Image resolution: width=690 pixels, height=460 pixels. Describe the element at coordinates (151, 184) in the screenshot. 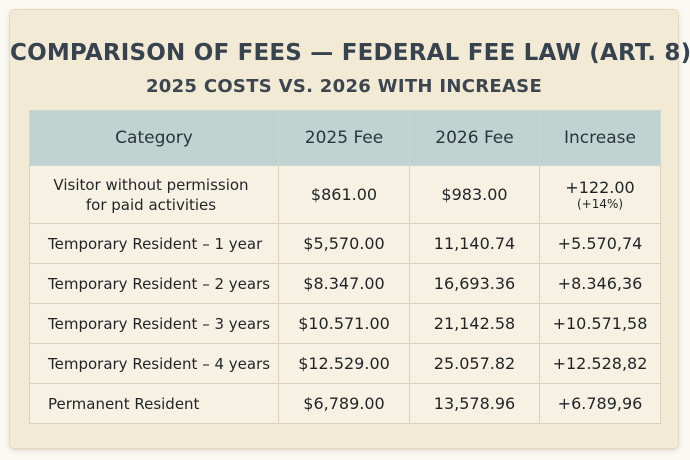

I see `row-category-line1: Visitor without permission` at that location.